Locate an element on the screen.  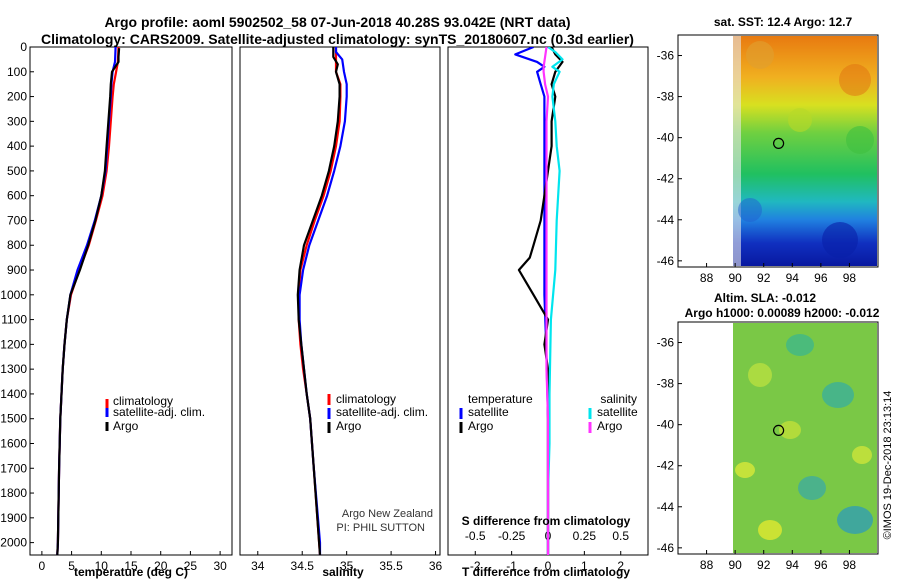
x-tick-label: 2 is located at coordinates (620, 566).